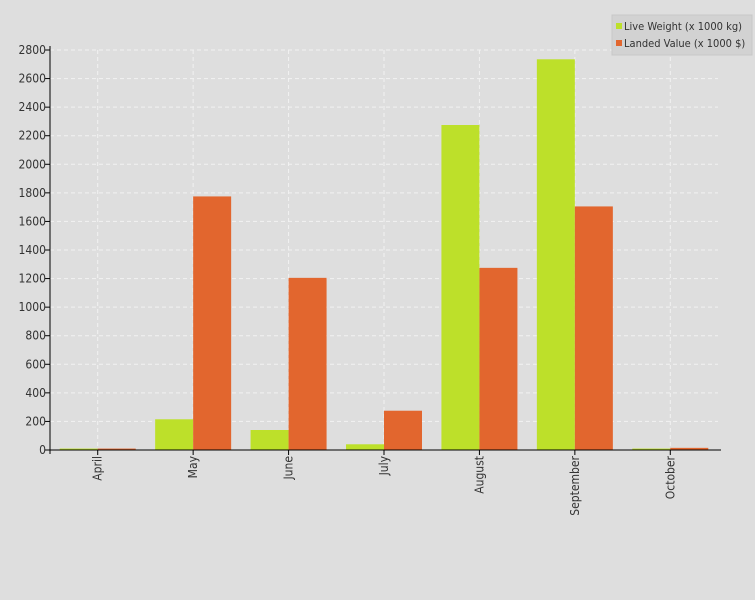 Image resolution: width=755 pixels, height=600 pixels. Describe the element at coordinates (575, 485) in the screenshot. I see `x-tick-label: September` at that location.